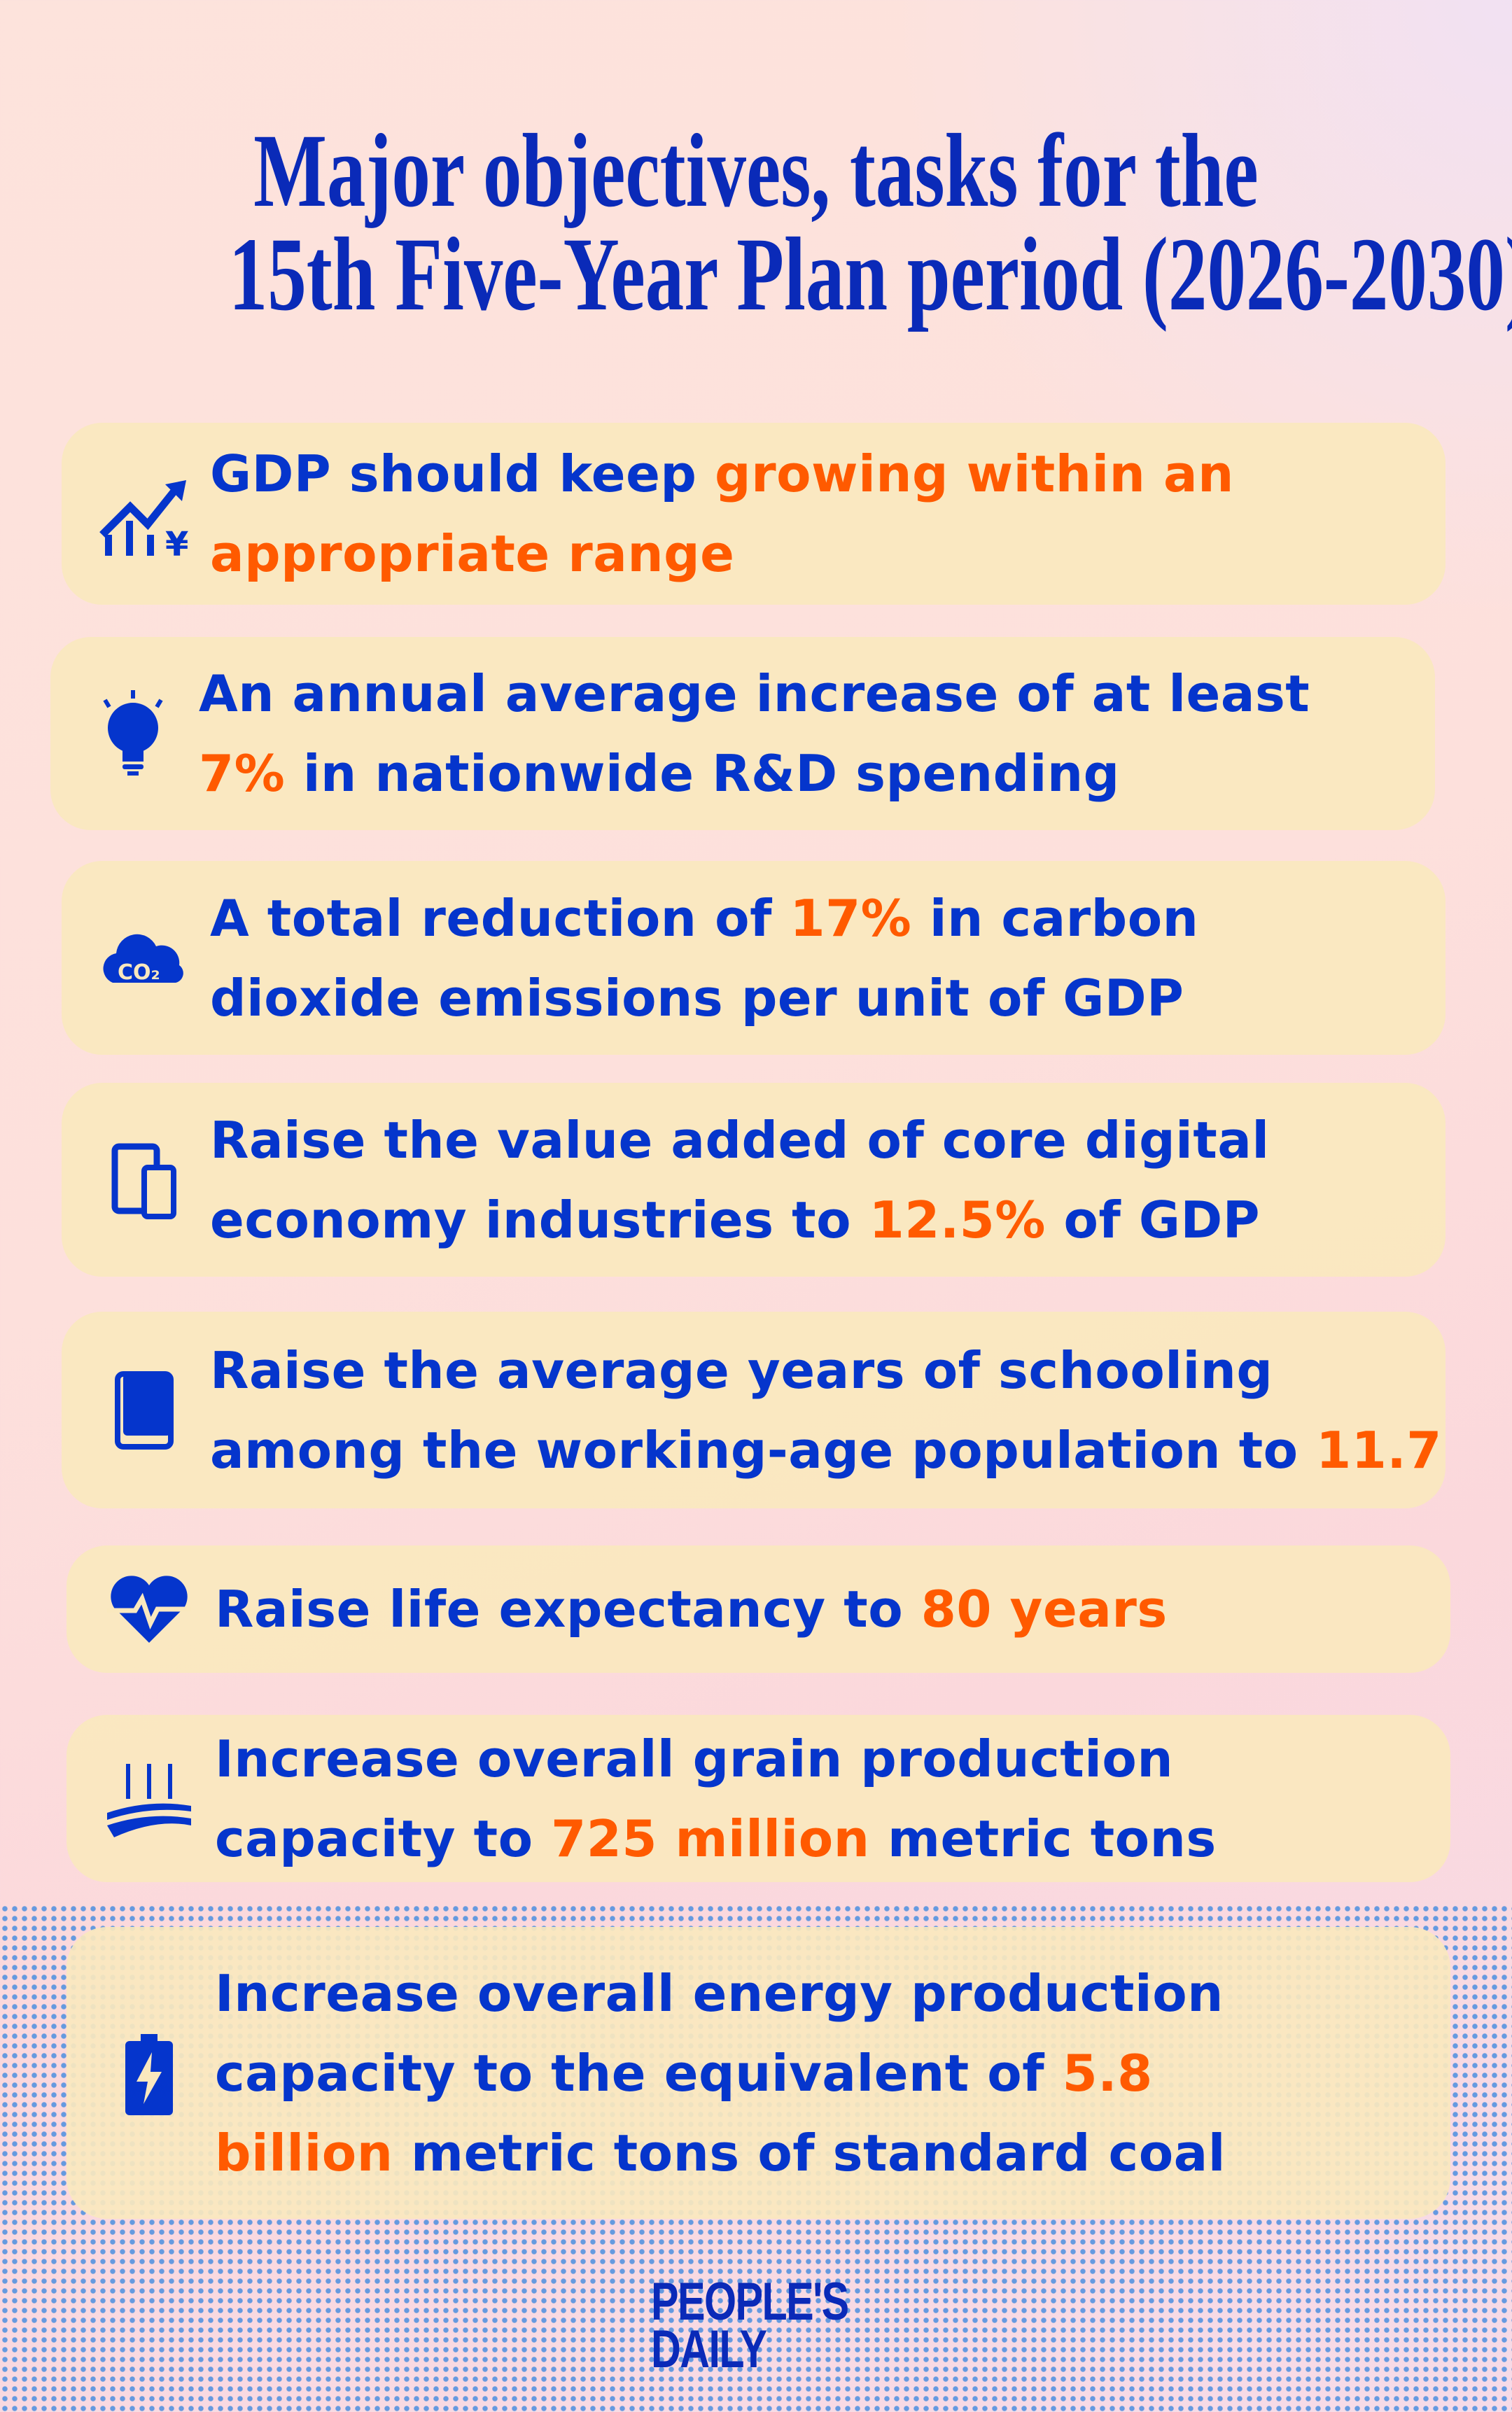 The image size is (1512, 2412). What do you see at coordinates (568, 1609) in the screenshot?
I see `body-text: Raise life expectancy to` at bounding box center [568, 1609].